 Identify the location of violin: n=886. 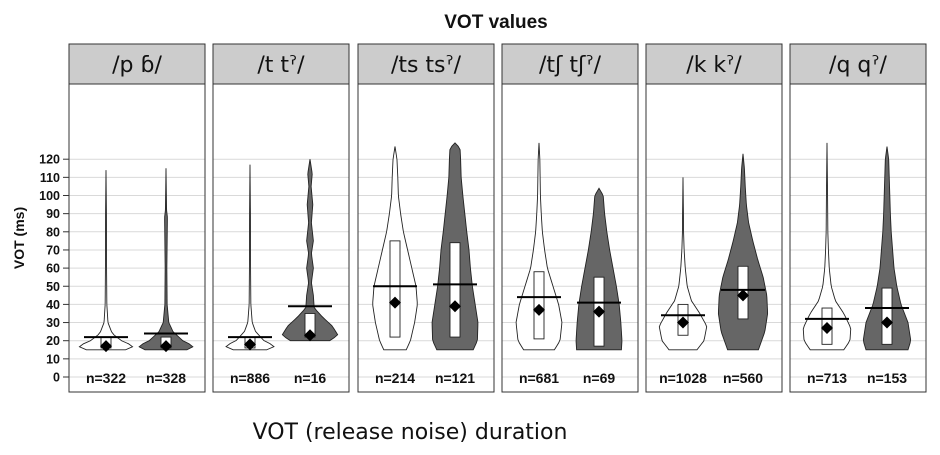
(250, 275).